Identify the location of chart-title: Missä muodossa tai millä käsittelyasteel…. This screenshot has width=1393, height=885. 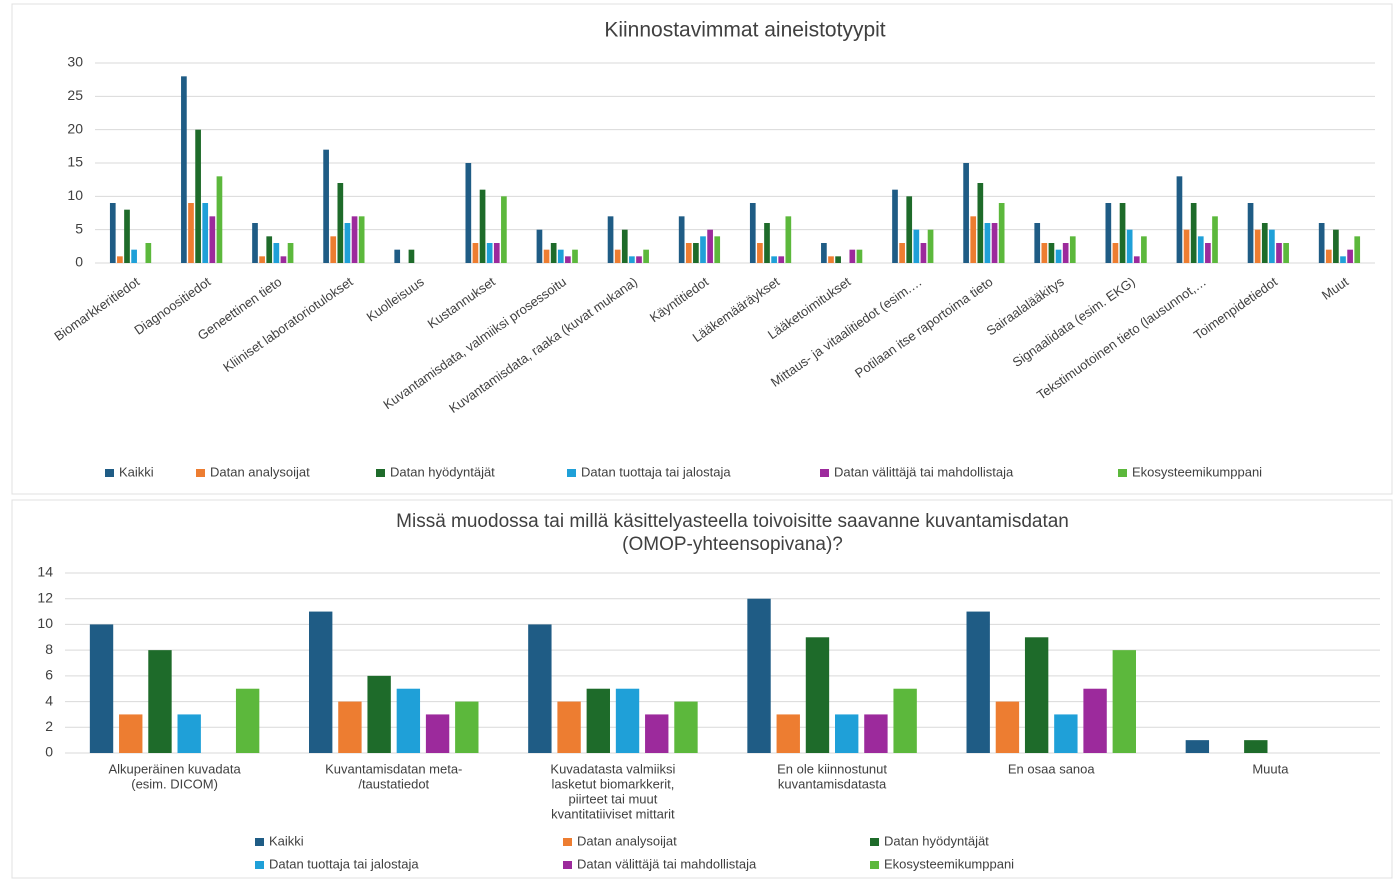
(732, 521).